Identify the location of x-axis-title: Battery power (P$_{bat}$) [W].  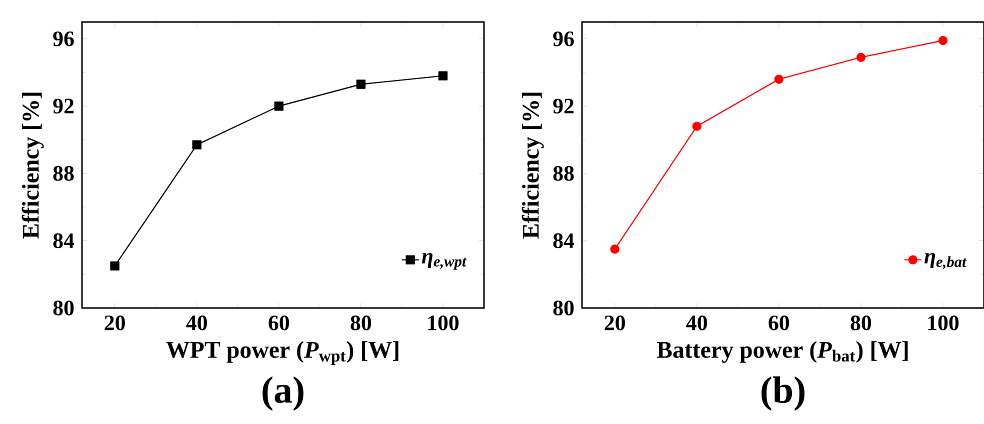
(782, 352).